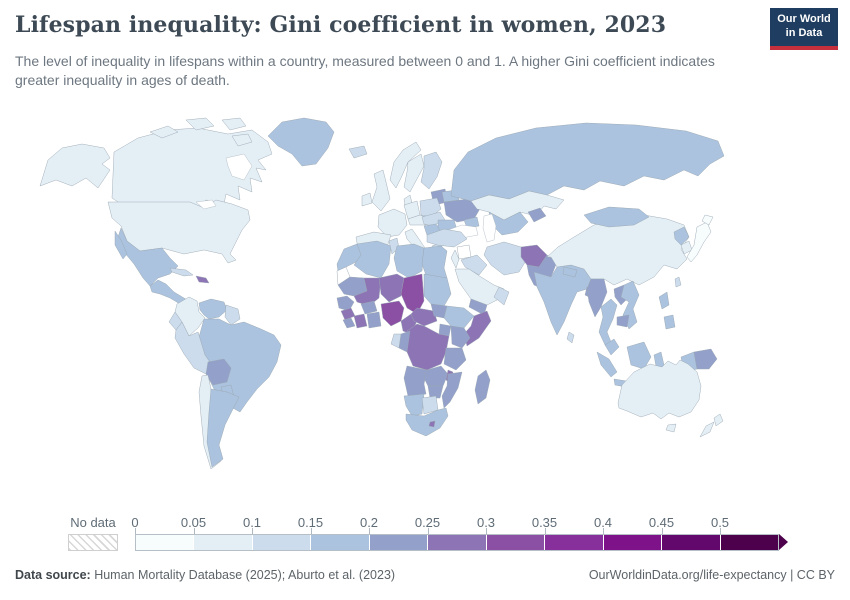  Describe the element at coordinates (202, 279) in the screenshot. I see `country-hispaniola` at that location.